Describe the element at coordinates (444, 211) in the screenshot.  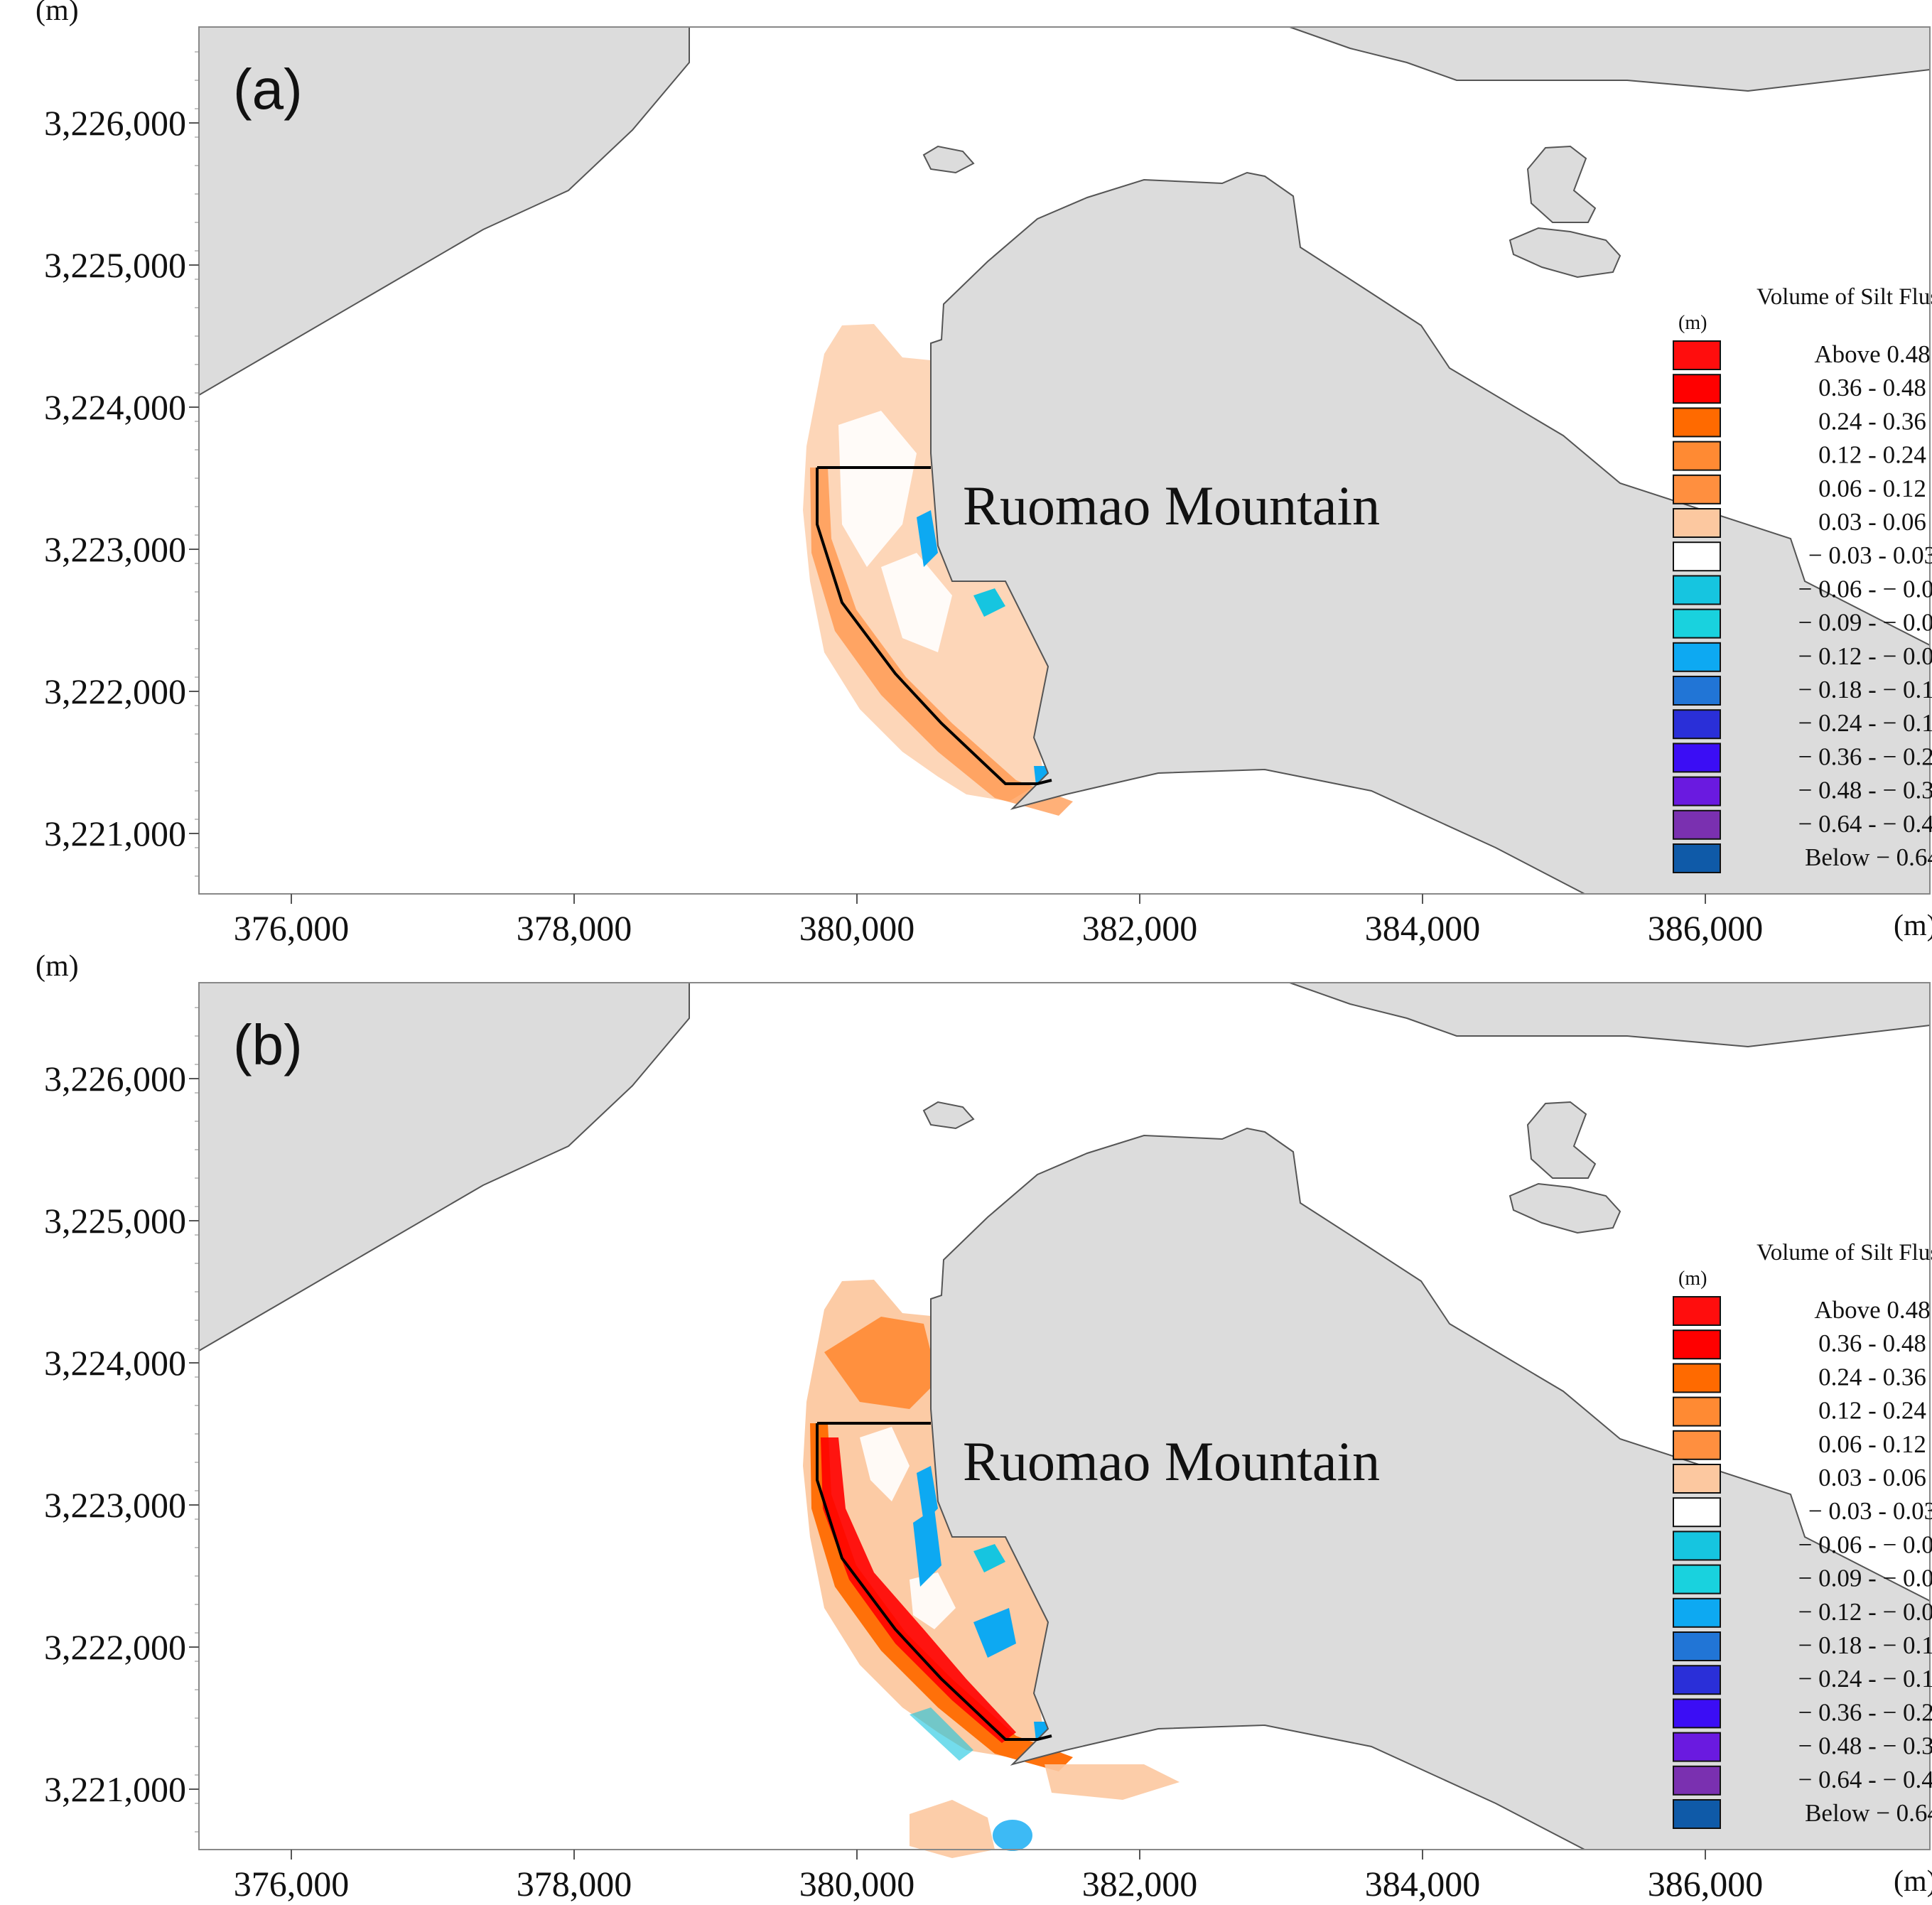
I see `land-northwest` at that location.